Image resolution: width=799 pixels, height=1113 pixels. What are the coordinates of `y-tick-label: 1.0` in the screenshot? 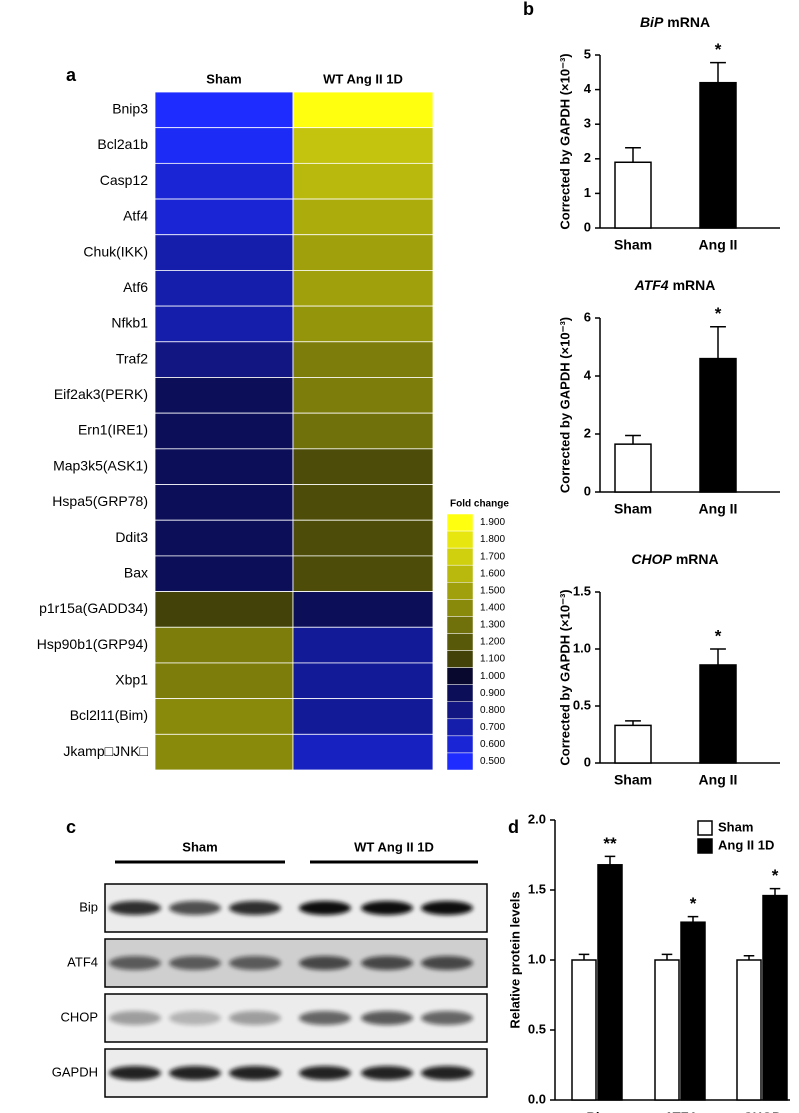 It's located at (582, 647).